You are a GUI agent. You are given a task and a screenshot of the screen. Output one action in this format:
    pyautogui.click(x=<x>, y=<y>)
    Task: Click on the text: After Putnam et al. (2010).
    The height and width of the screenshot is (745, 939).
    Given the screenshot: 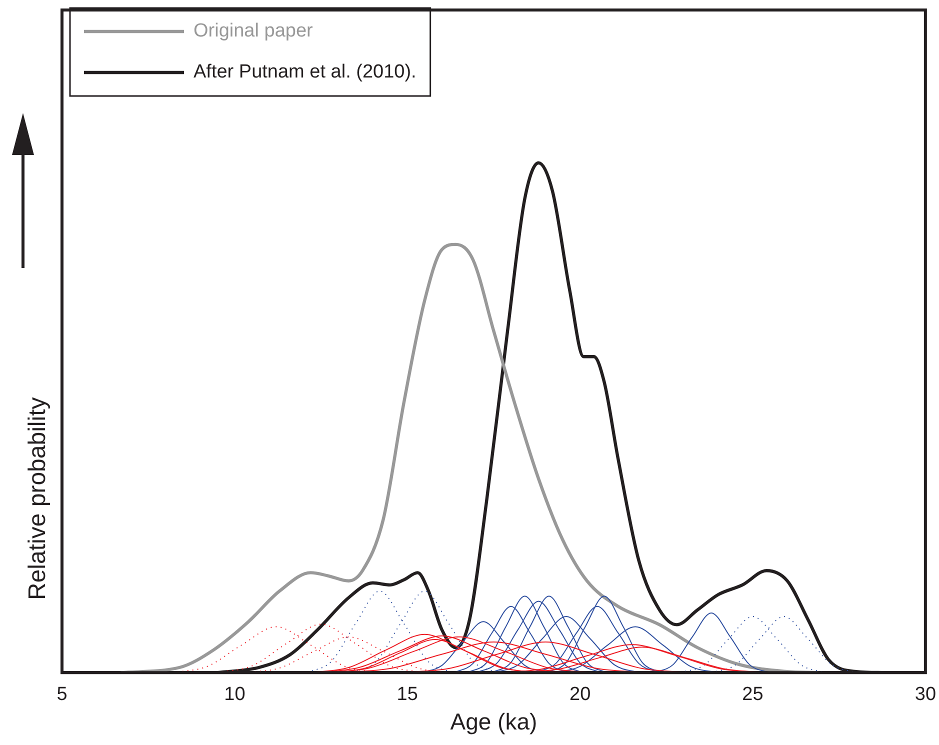 What is the action you would take?
    pyautogui.click(x=305, y=72)
    